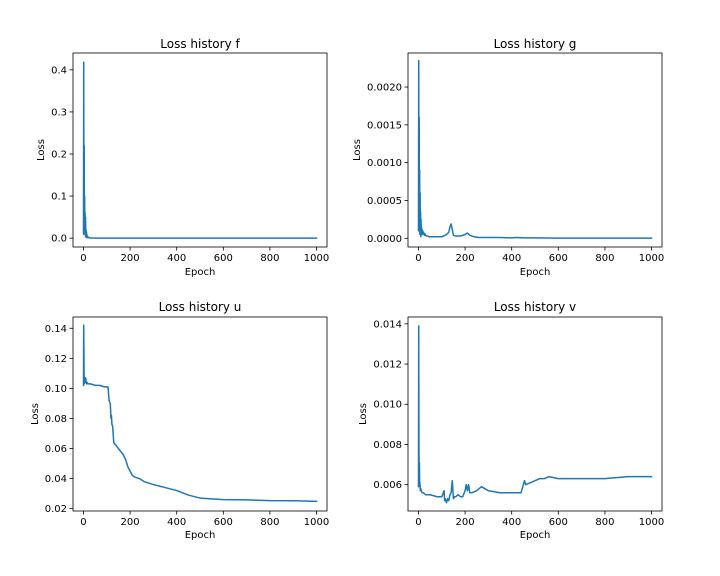 This screenshot has width=720, height=576. I want to click on y-tick-label: 0.010, so click(387, 405).